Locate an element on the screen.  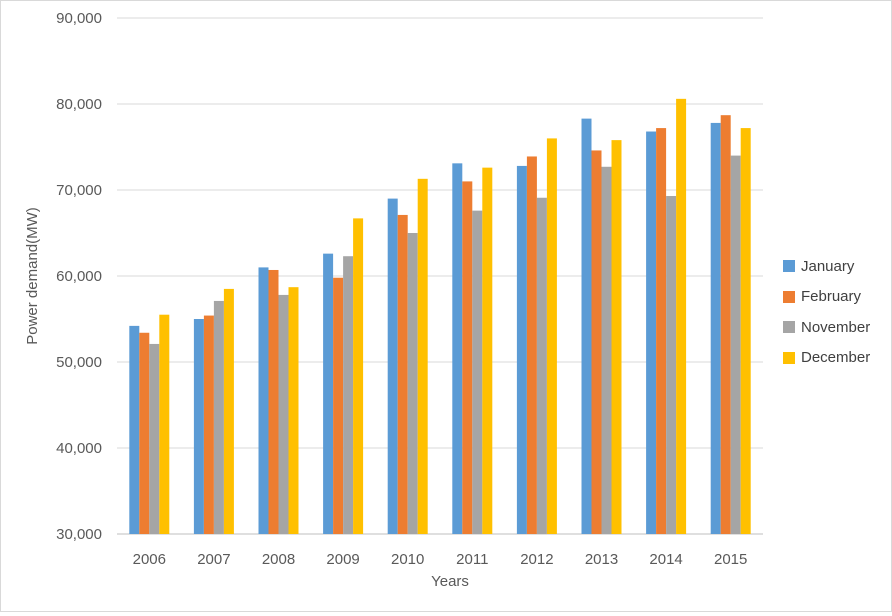
bar-november-2009 is located at coordinates (348, 395).